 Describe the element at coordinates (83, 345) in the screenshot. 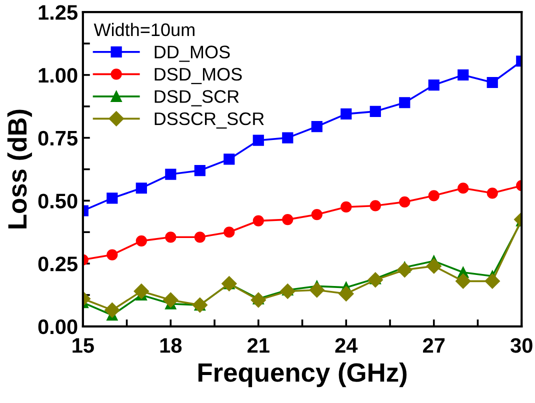

I see `x-tick-label: 15` at that location.